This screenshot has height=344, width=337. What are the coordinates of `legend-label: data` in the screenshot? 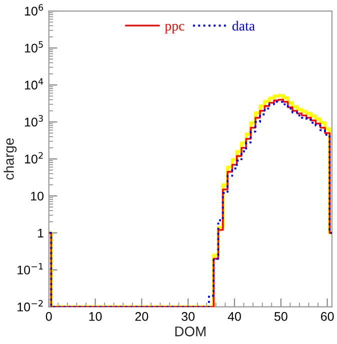 It's located at (243, 25).